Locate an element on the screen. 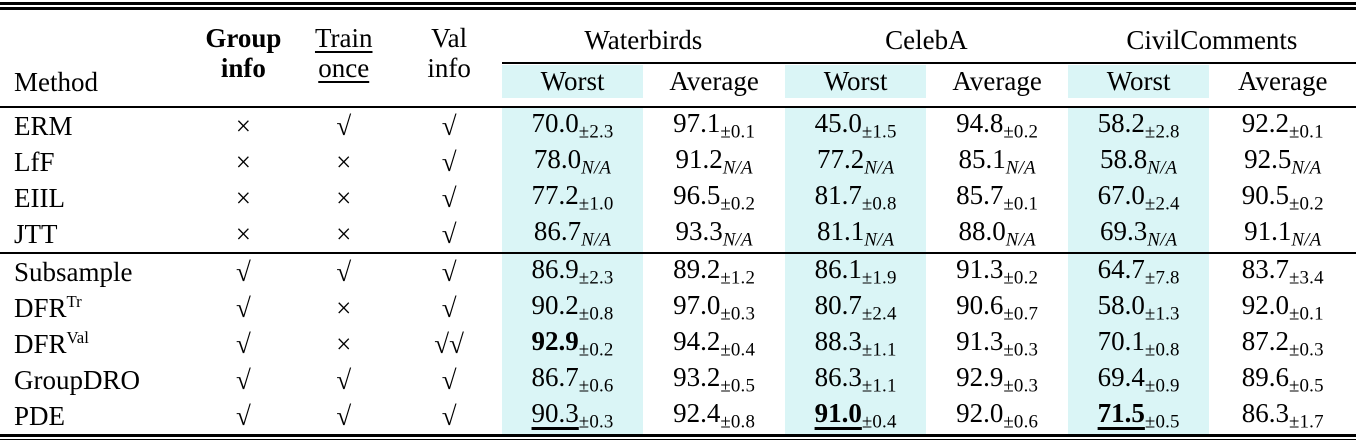  result-cell: 58.0±1.3 is located at coordinates (1138, 308).